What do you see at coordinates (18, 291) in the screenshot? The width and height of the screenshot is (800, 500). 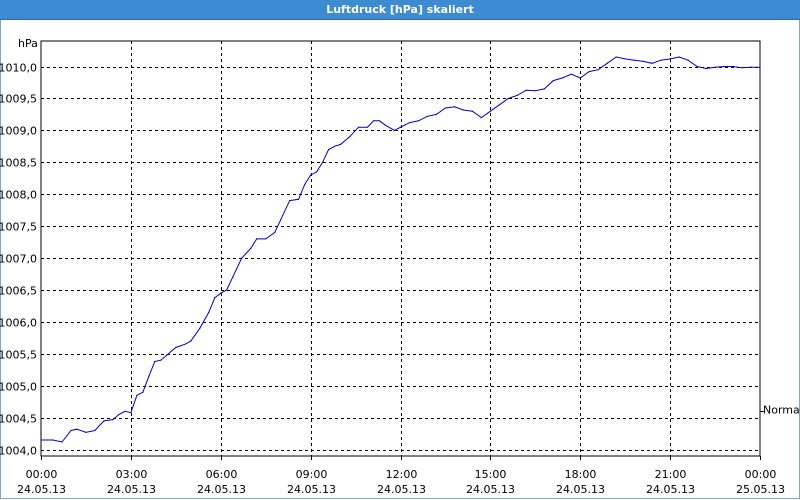 I see `y-tick-label: 1006,5` at bounding box center [18, 291].